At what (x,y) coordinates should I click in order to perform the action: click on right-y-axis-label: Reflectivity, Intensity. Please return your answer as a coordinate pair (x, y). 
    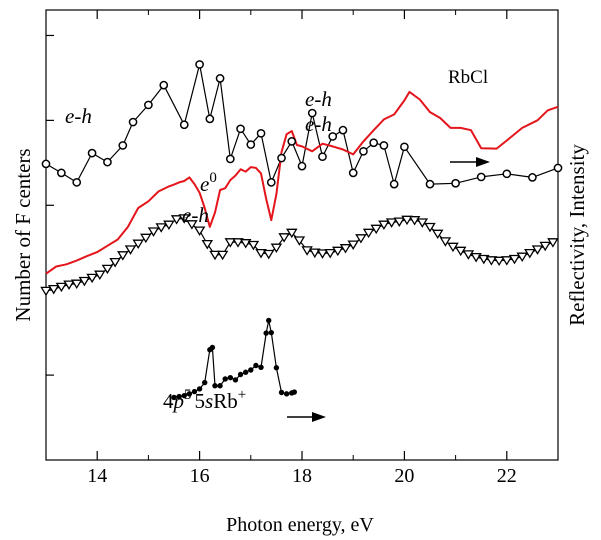
    Looking at the image, I should click on (577, 235).